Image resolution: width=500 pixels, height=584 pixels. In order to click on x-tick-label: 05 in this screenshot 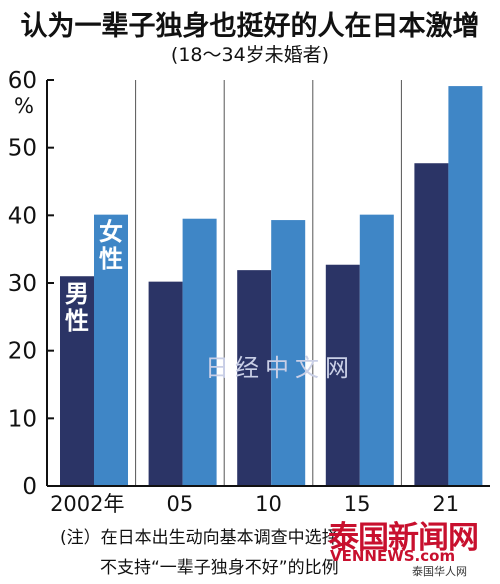, I will do `click(180, 504)`.